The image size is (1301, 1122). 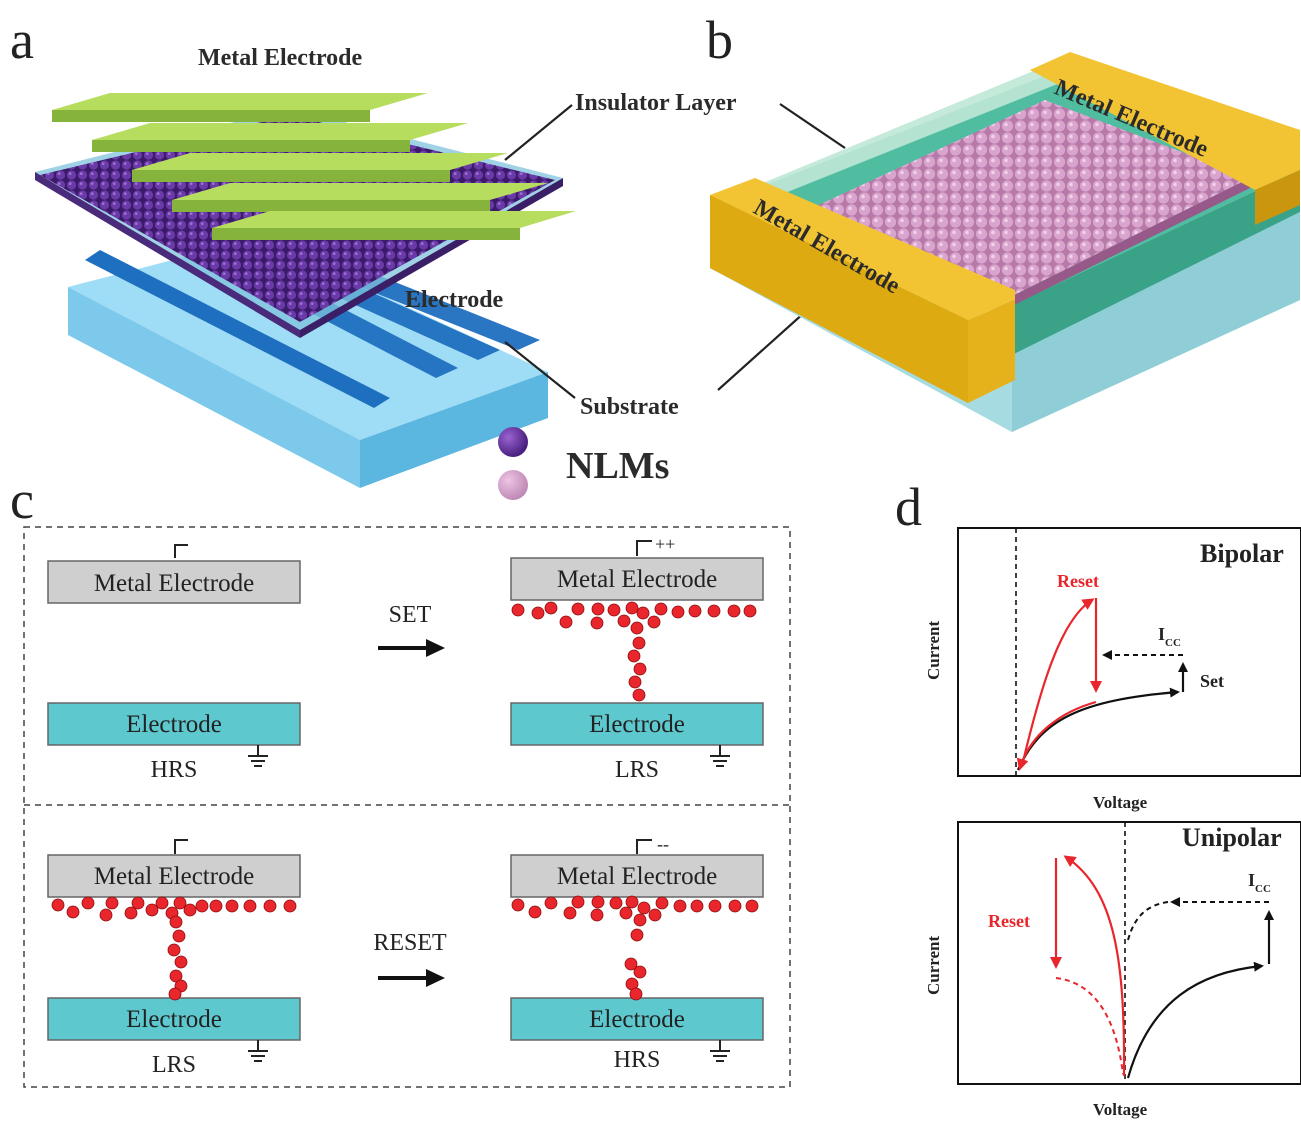 What do you see at coordinates (656, 103) in the screenshot?
I see `insulator-layer-label: Insulator Layer` at bounding box center [656, 103].